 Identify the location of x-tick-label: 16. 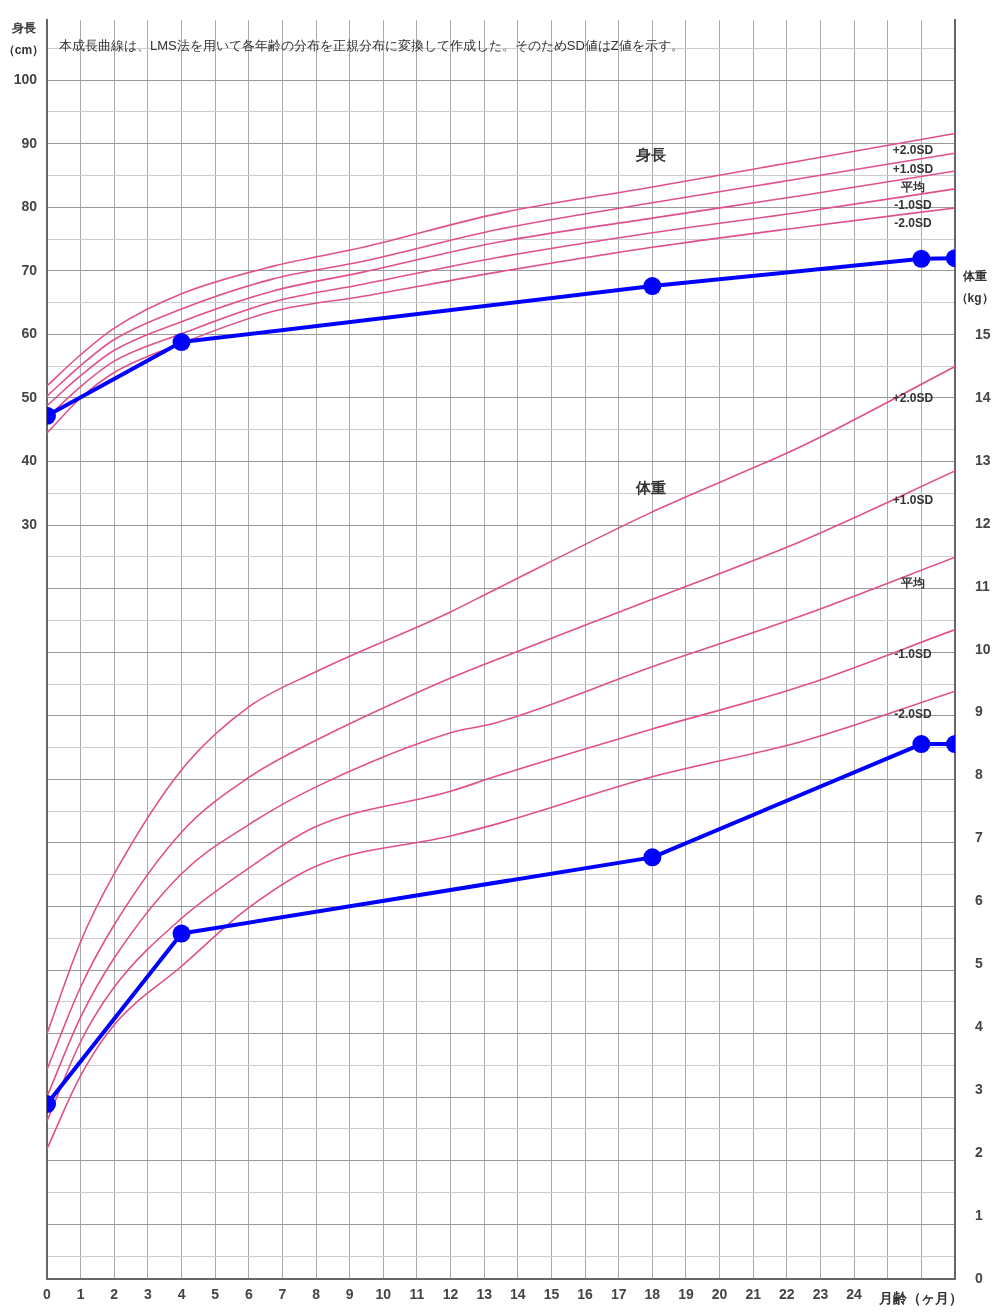
(585, 1294).